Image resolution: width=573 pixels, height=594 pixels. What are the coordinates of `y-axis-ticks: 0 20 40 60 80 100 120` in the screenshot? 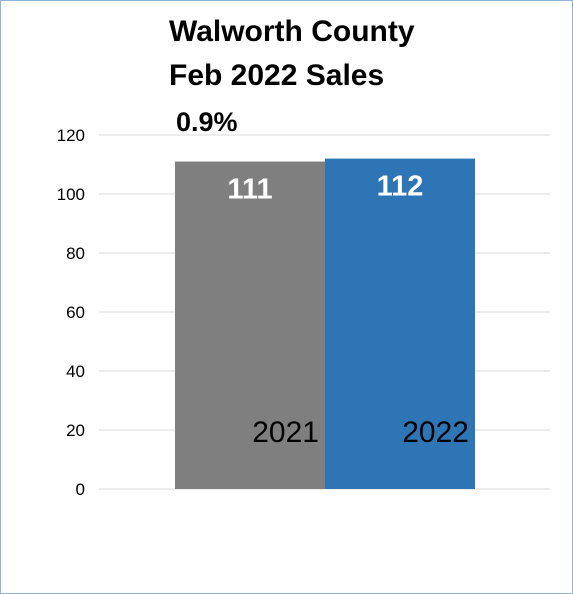 It's located at (71, 312).